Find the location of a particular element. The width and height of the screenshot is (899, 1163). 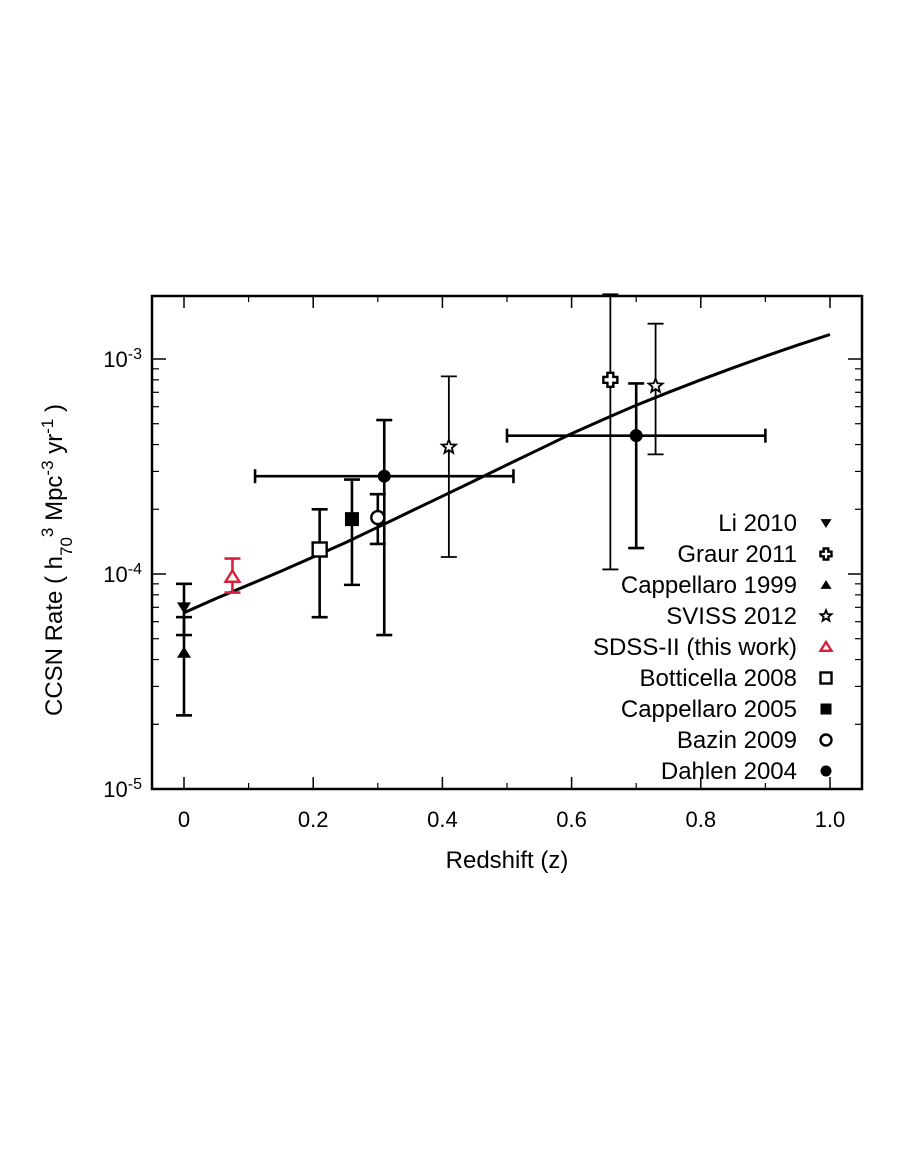

y-tick-label: 10⁻³ is located at coordinates (122, 359).